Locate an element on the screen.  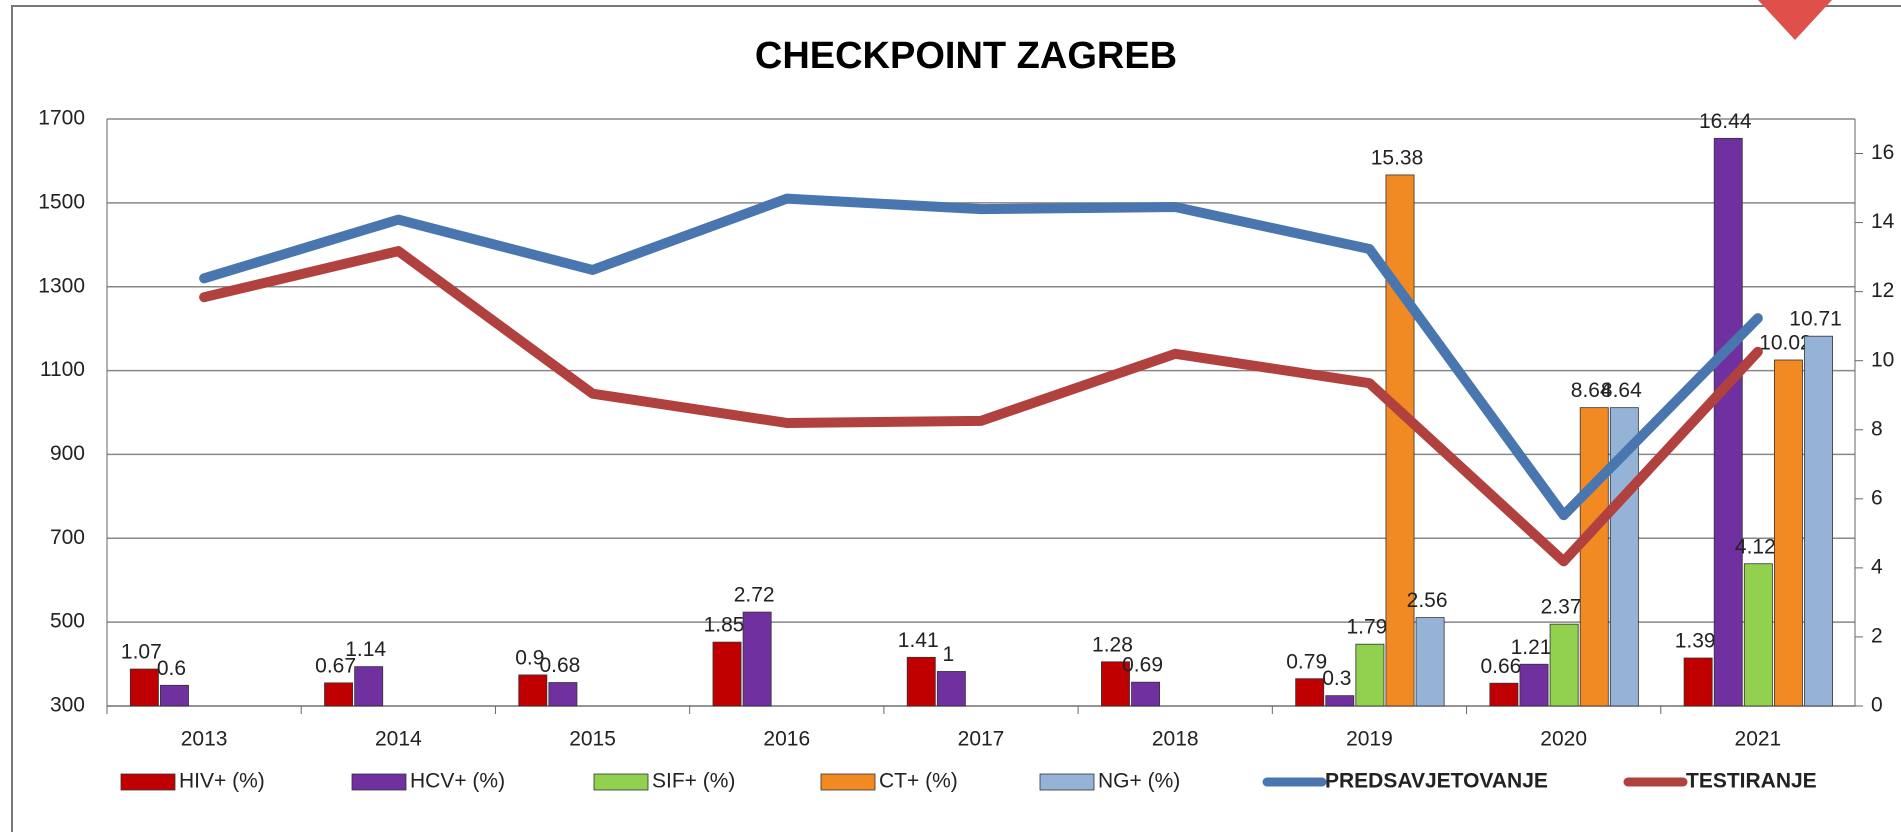
y2-tick-label: 16 is located at coordinates (1882, 152).